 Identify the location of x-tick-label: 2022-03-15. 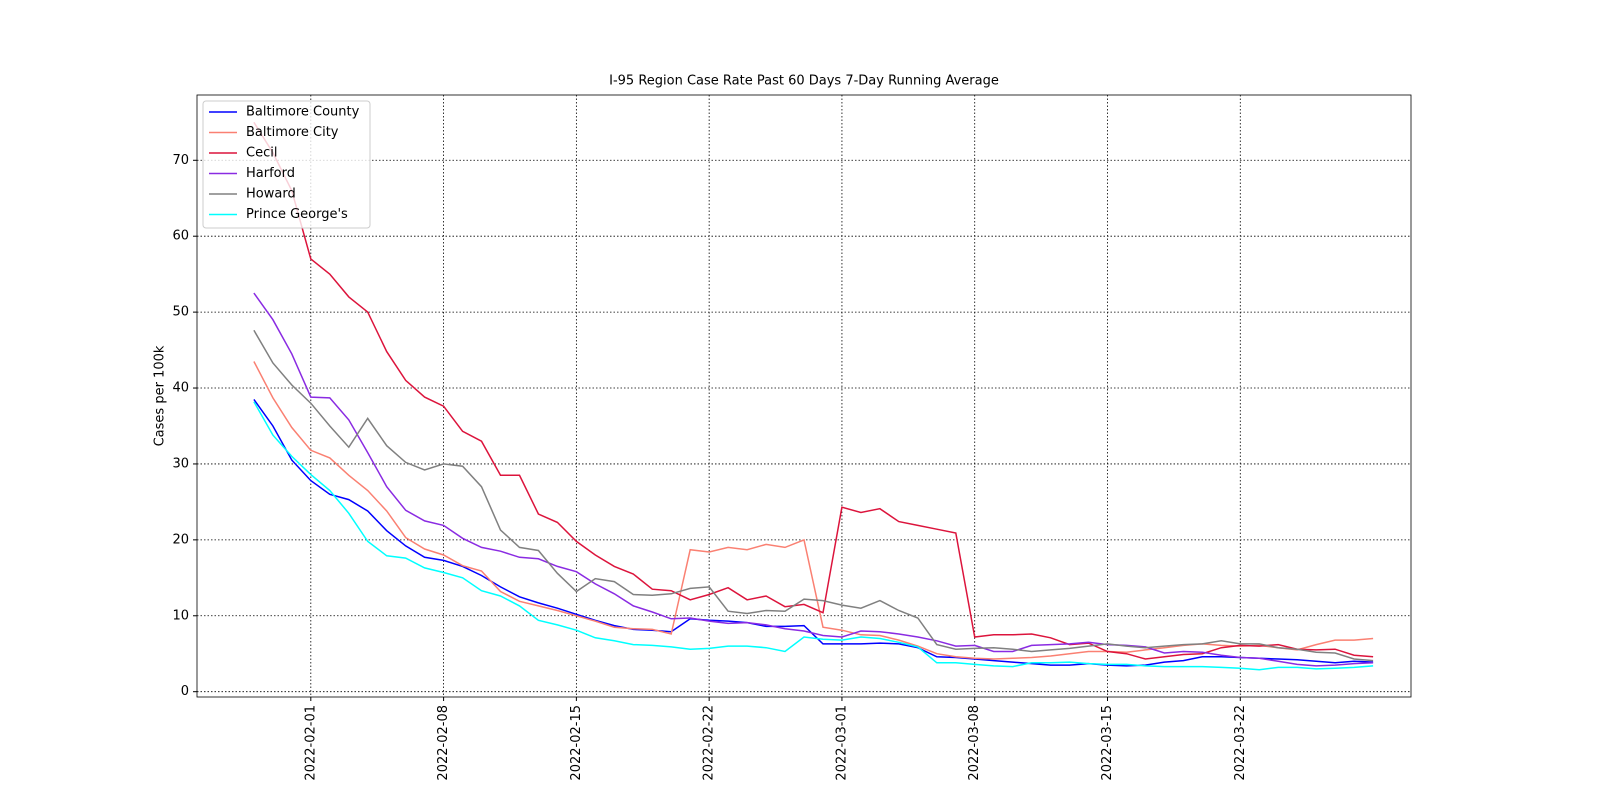
(1107, 743).